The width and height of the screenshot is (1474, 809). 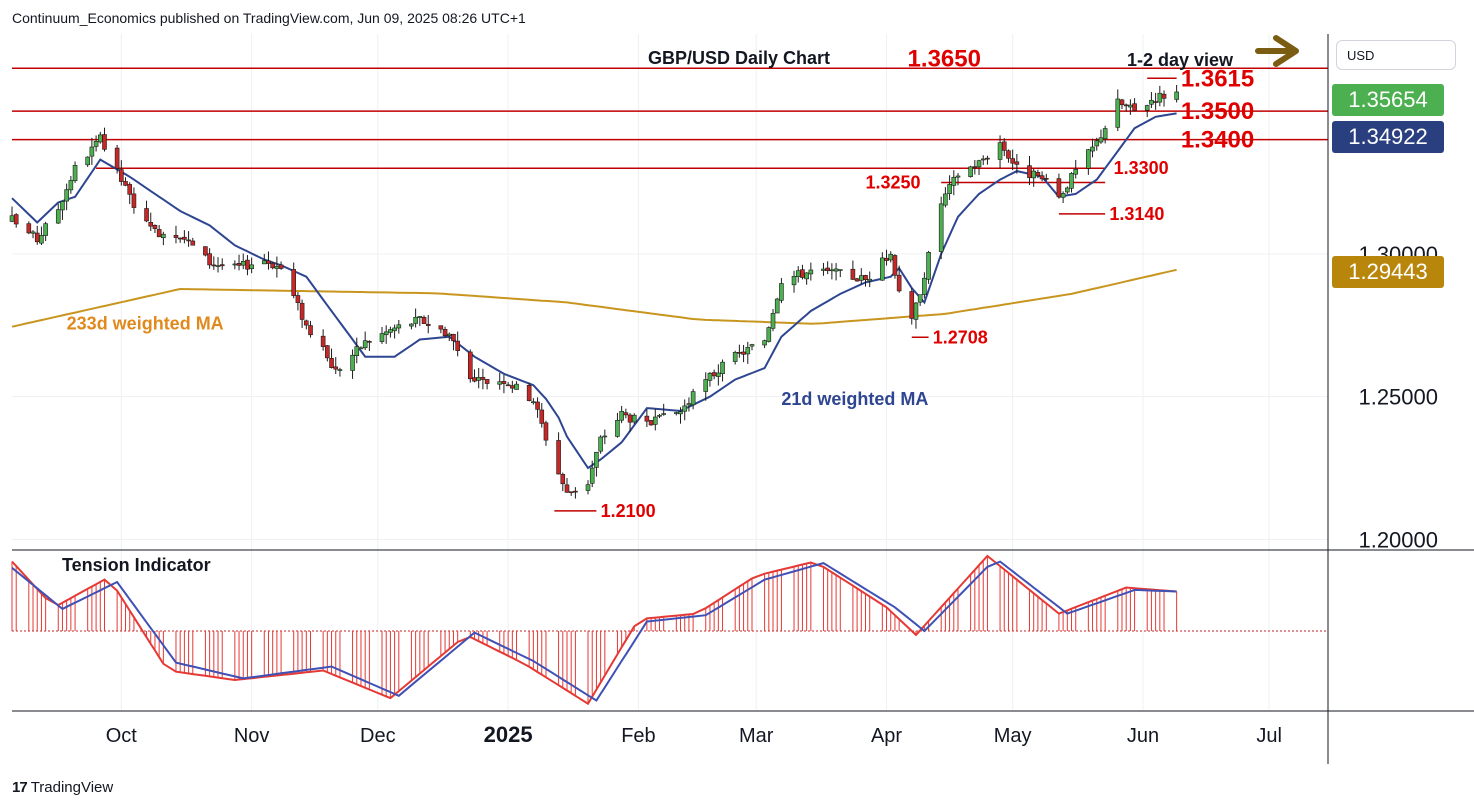 I want to click on tradingview-logo-text: TradingView, so click(x=72, y=787).